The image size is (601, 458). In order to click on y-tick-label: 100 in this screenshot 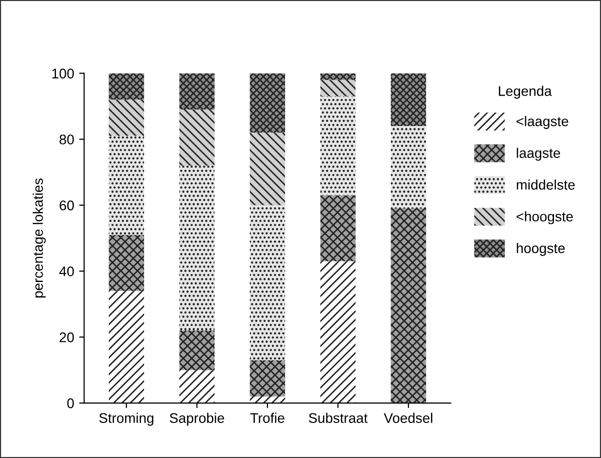, I will do `click(63, 73)`.